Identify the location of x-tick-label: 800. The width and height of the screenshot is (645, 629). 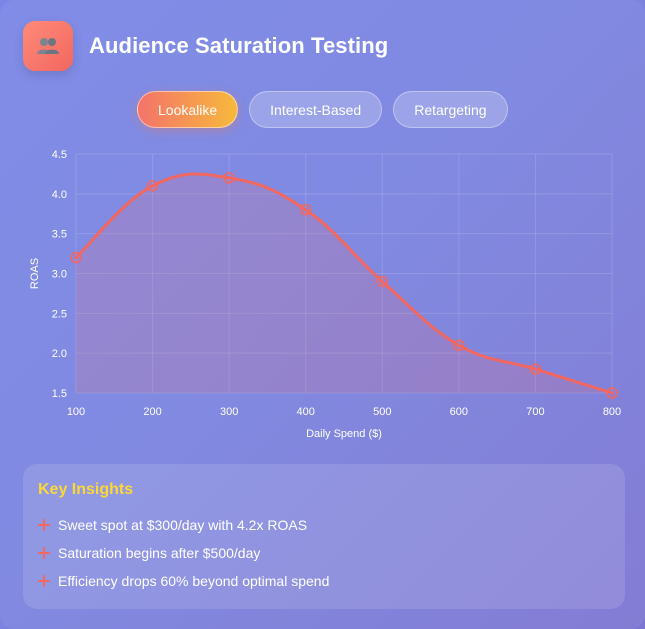
(612, 412).